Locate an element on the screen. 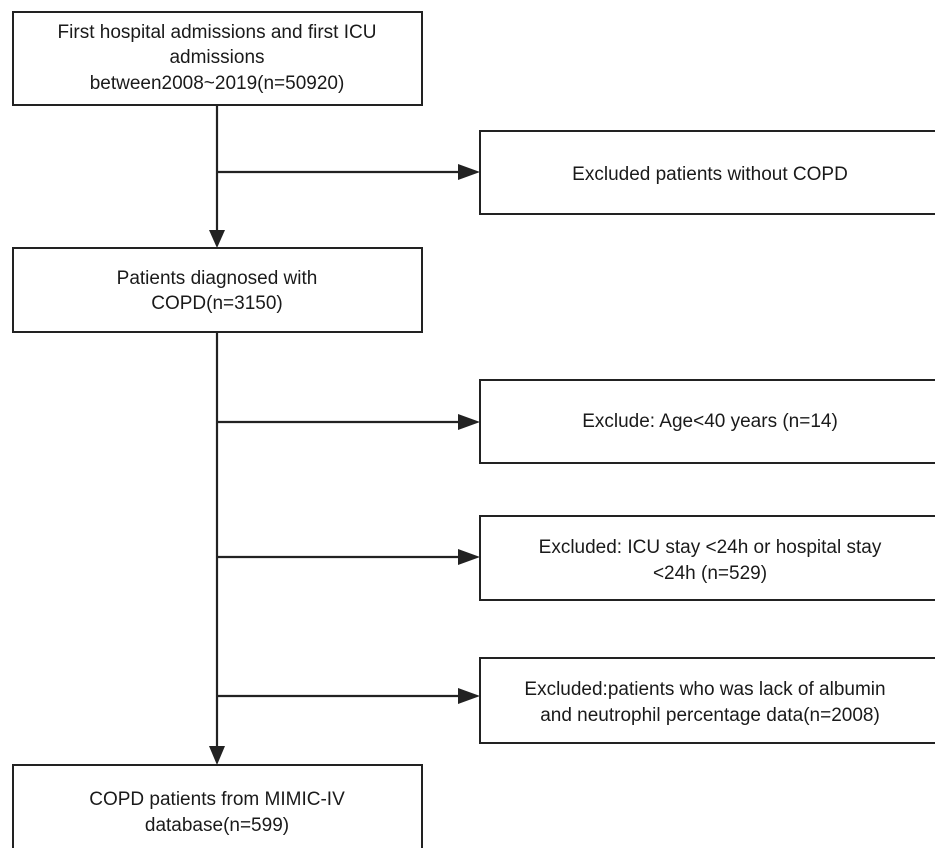 The image size is (935, 848). node-text: COPD(n=3150) is located at coordinates (216, 303).